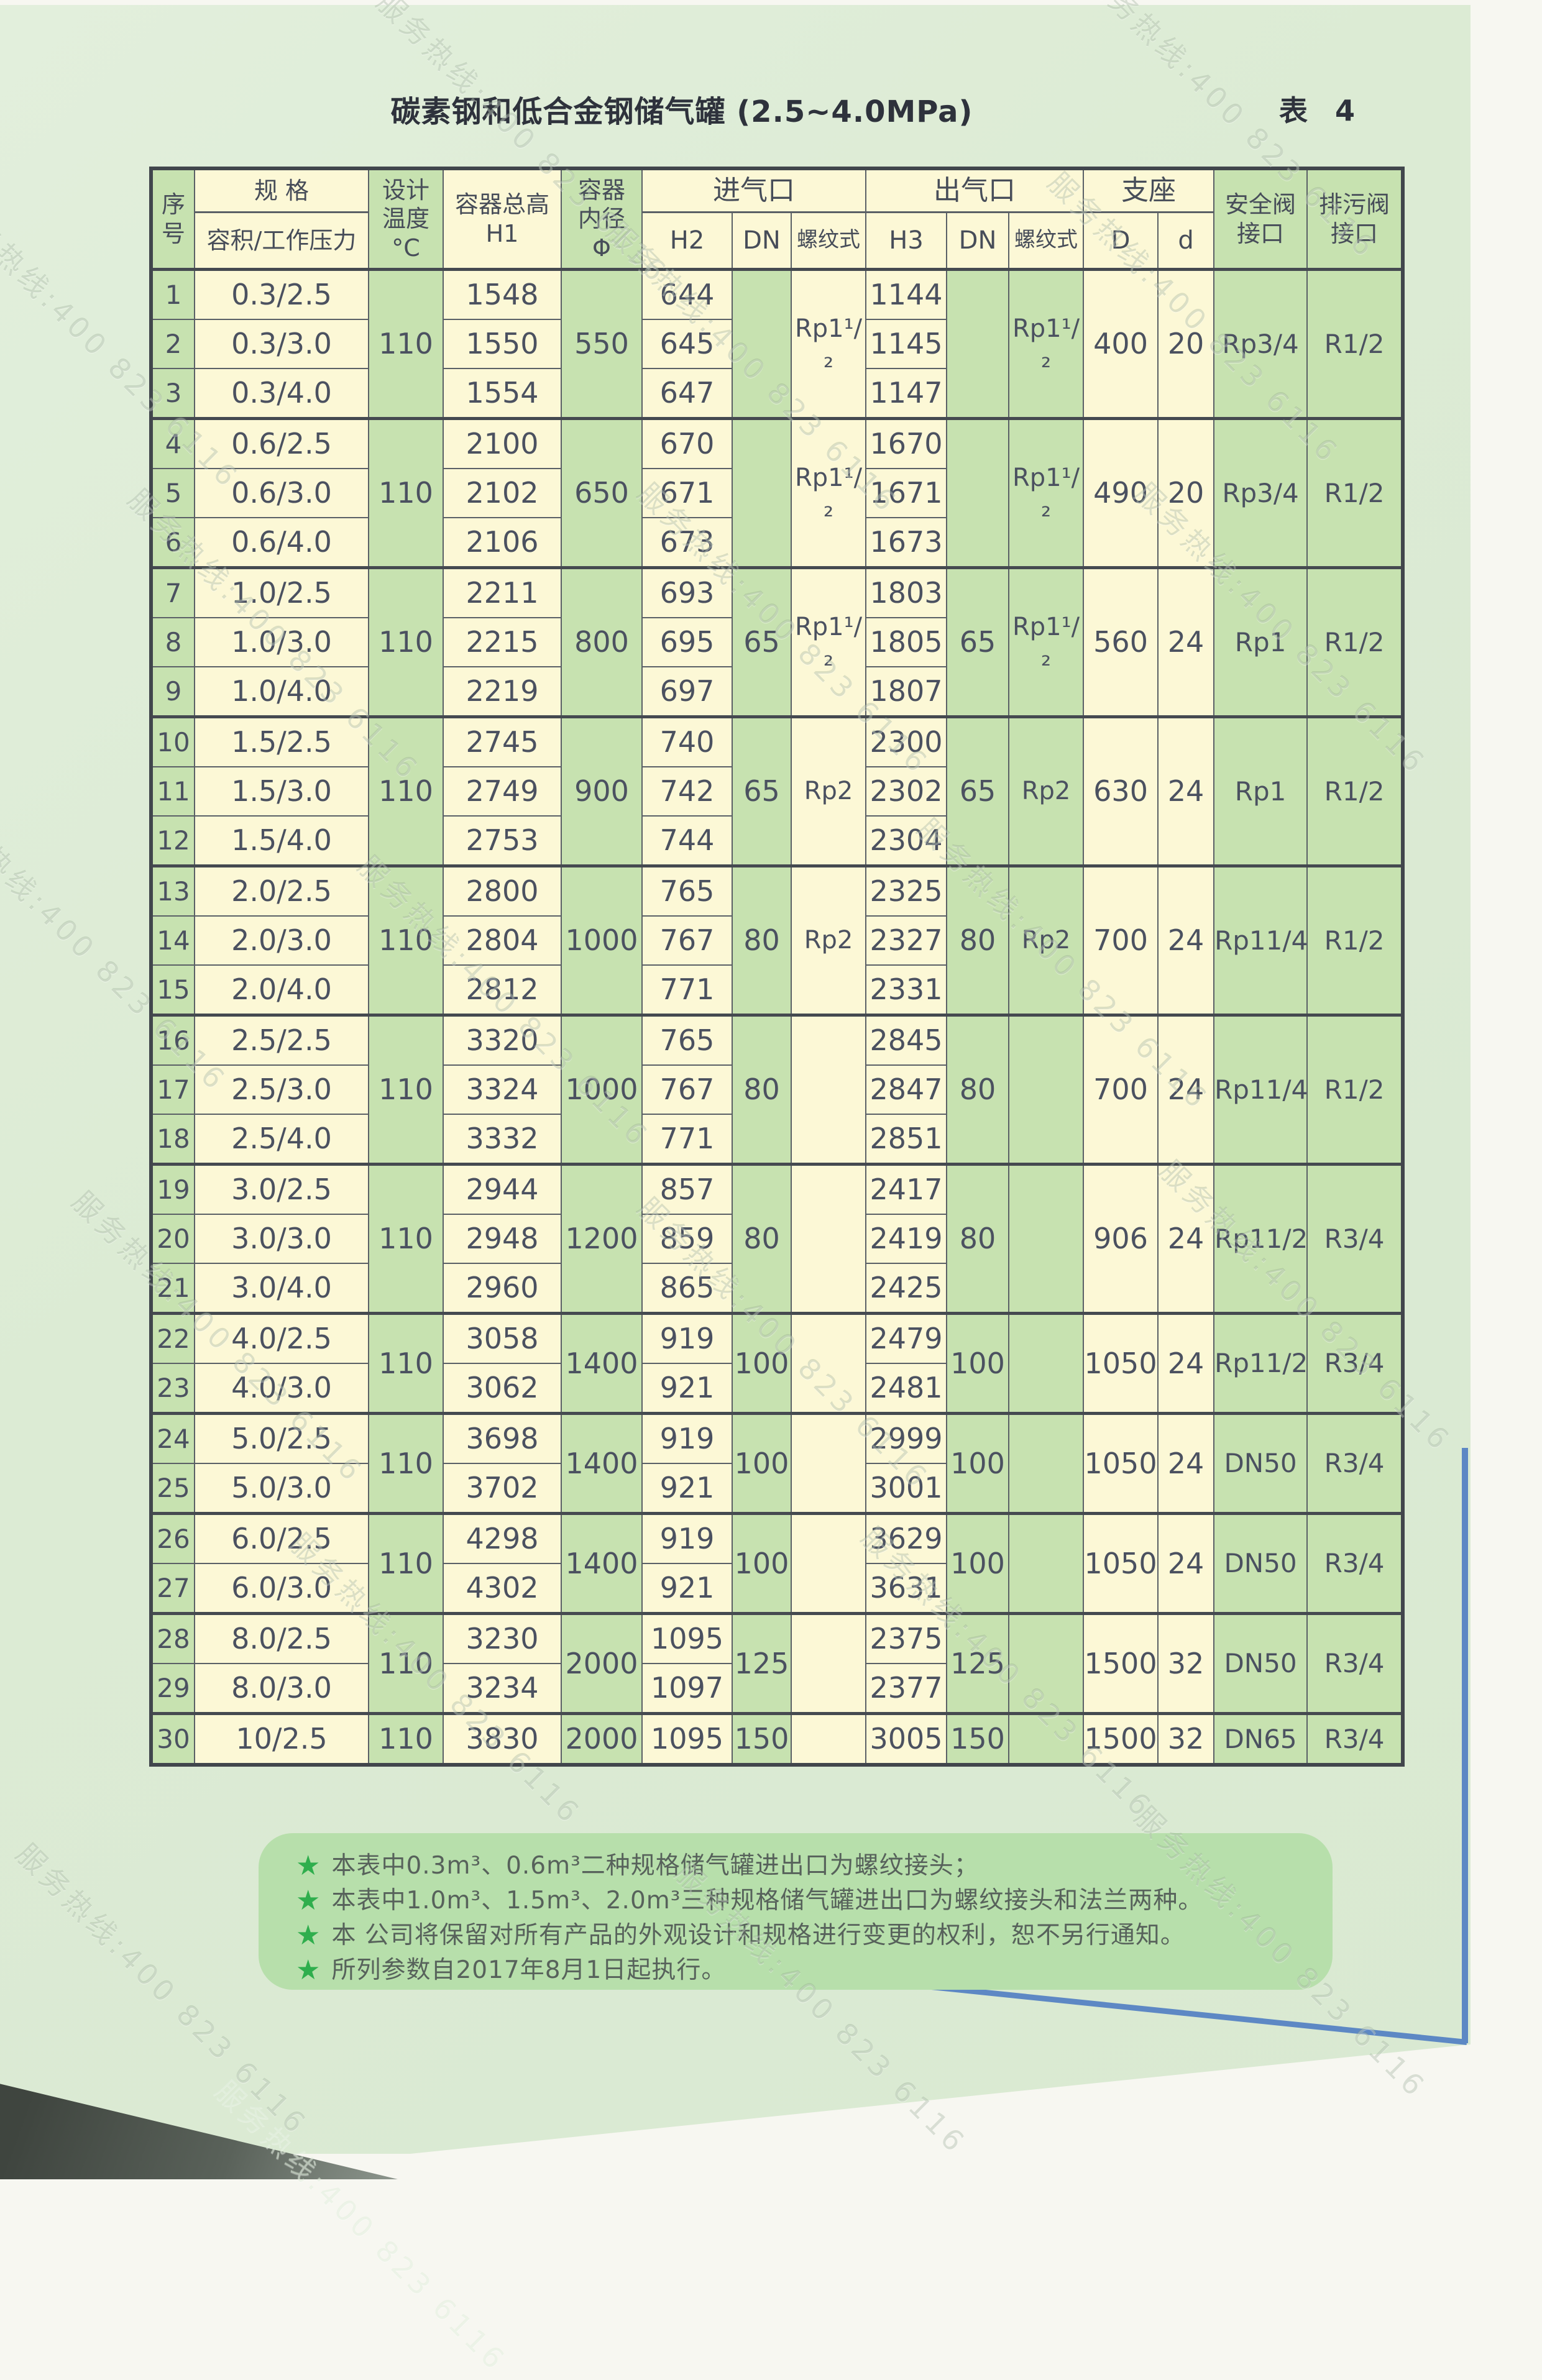  What do you see at coordinates (978, 240) in the screenshot?
I see `header-outlet-dn: DN` at bounding box center [978, 240].